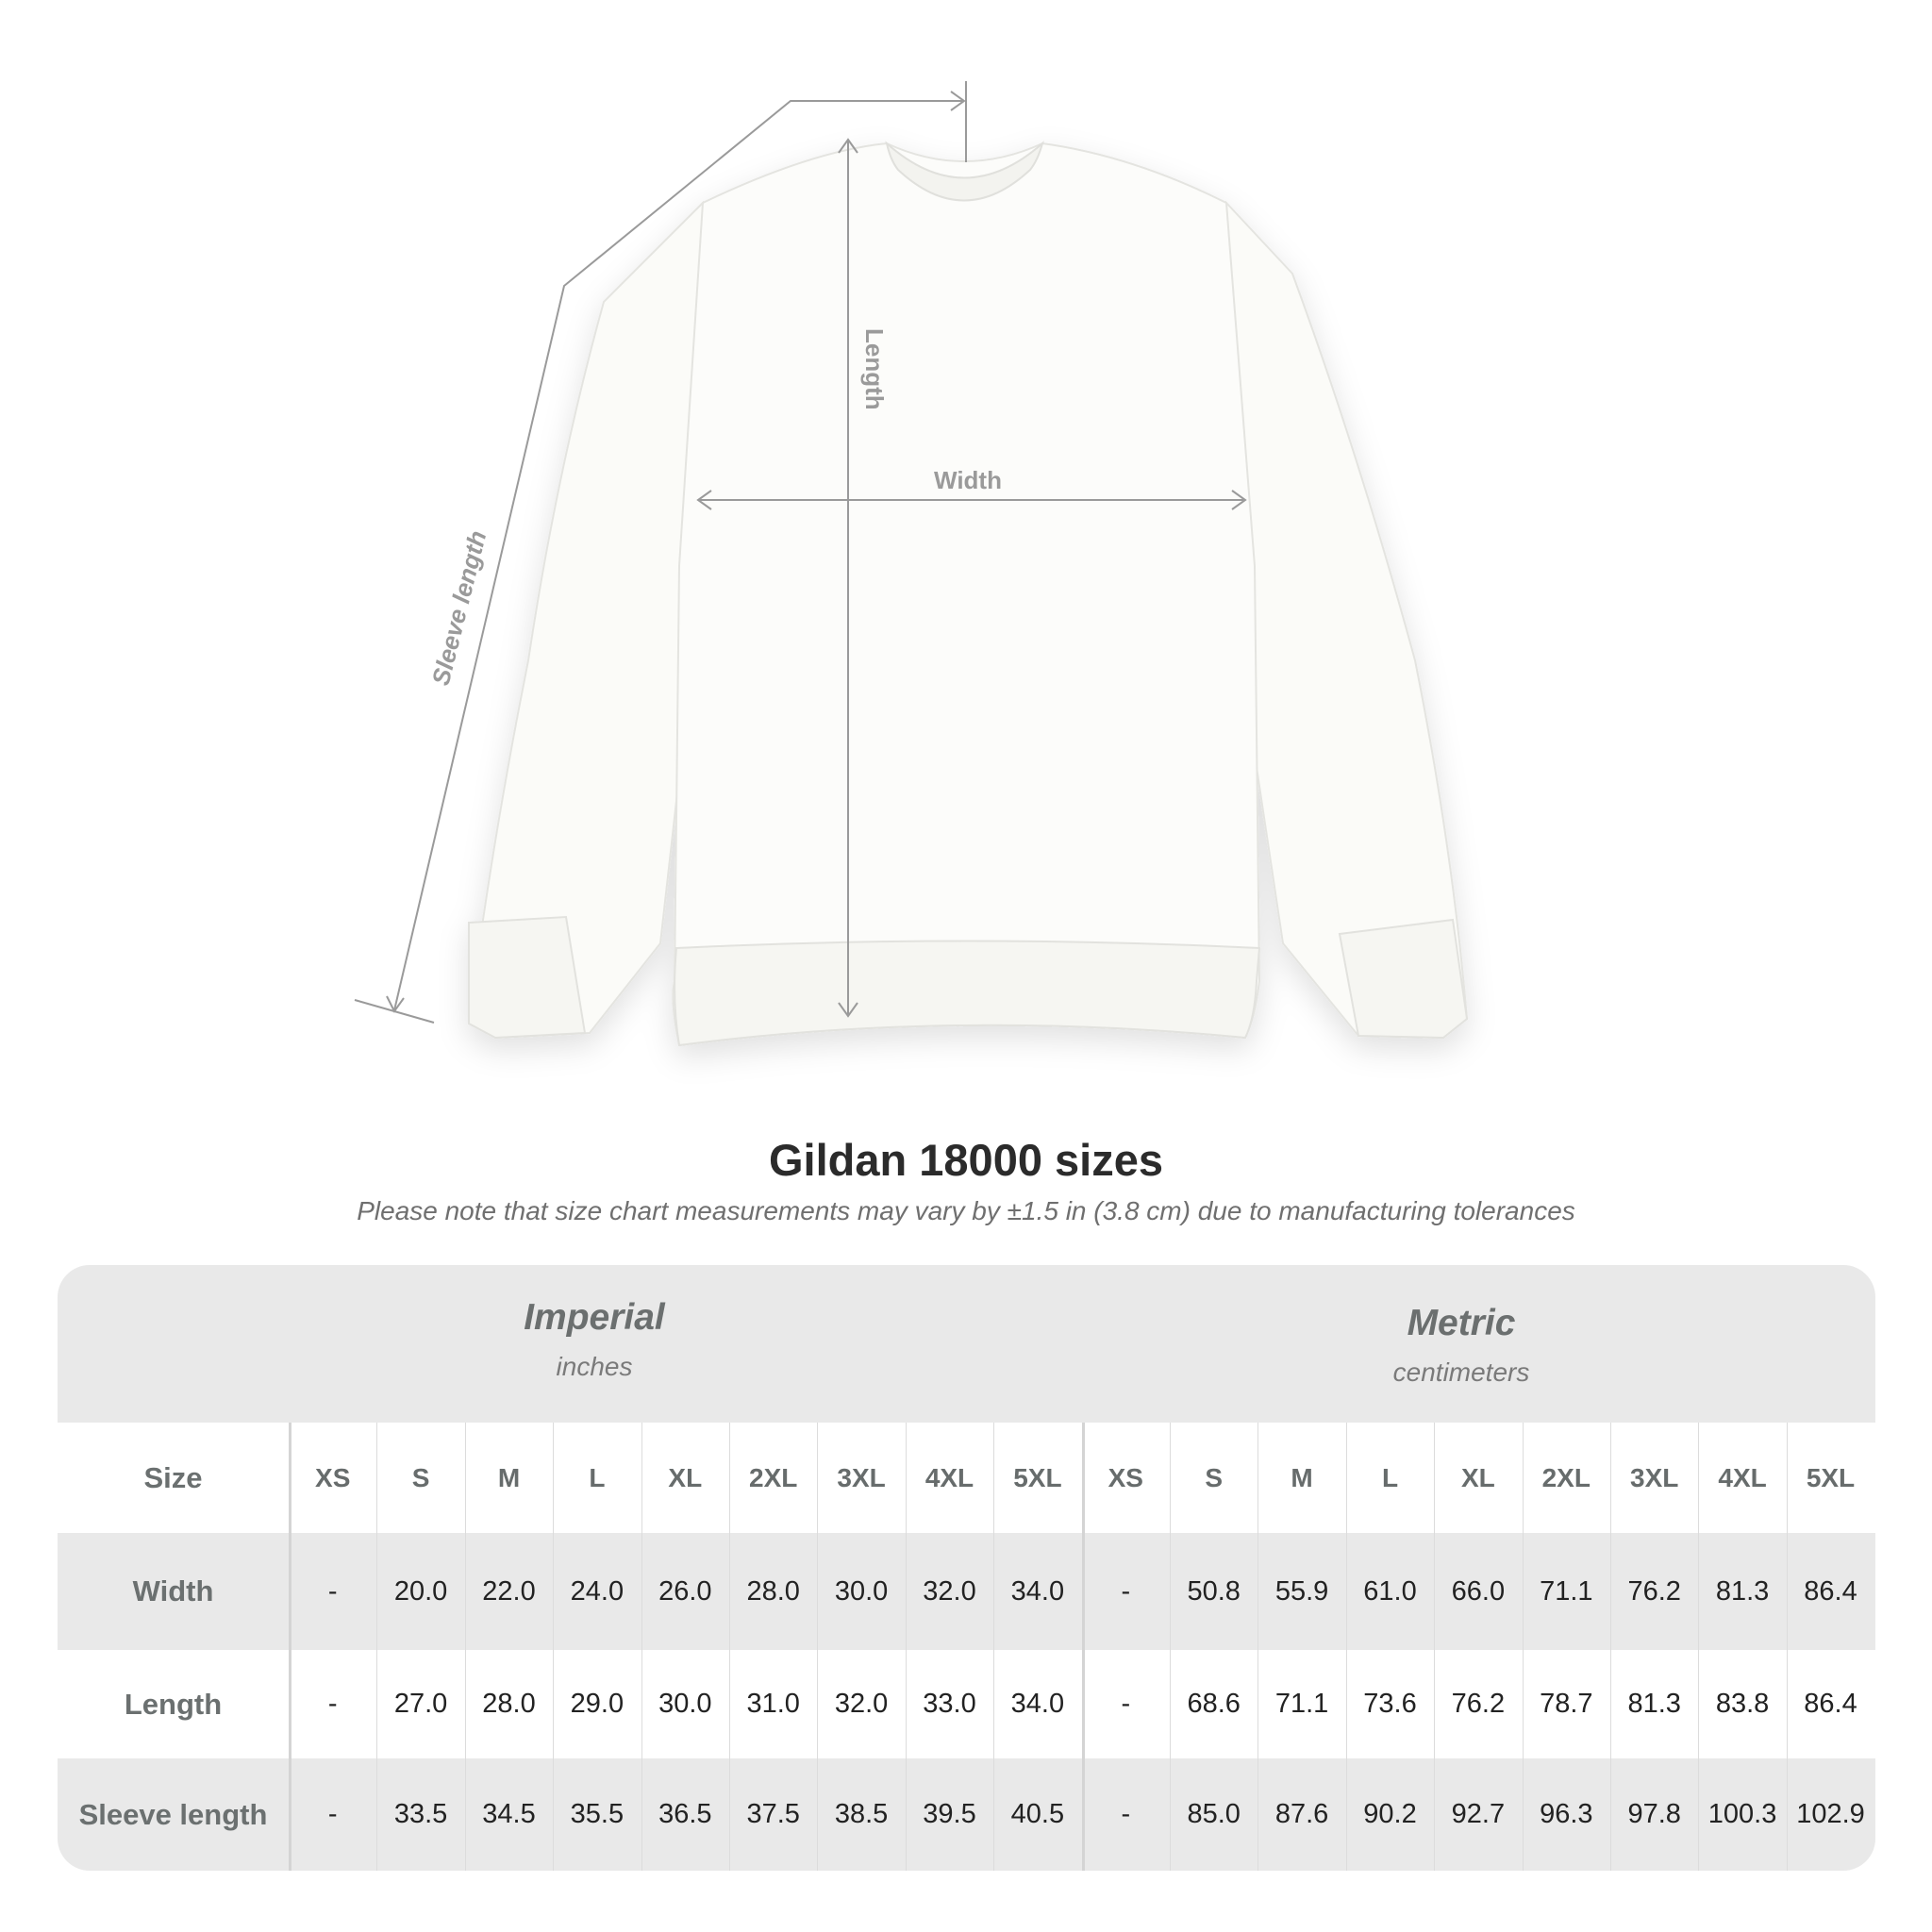 The image size is (1932, 1932). Describe the element at coordinates (509, 1477) in the screenshot. I see `imperial-size-m: M` at that location.